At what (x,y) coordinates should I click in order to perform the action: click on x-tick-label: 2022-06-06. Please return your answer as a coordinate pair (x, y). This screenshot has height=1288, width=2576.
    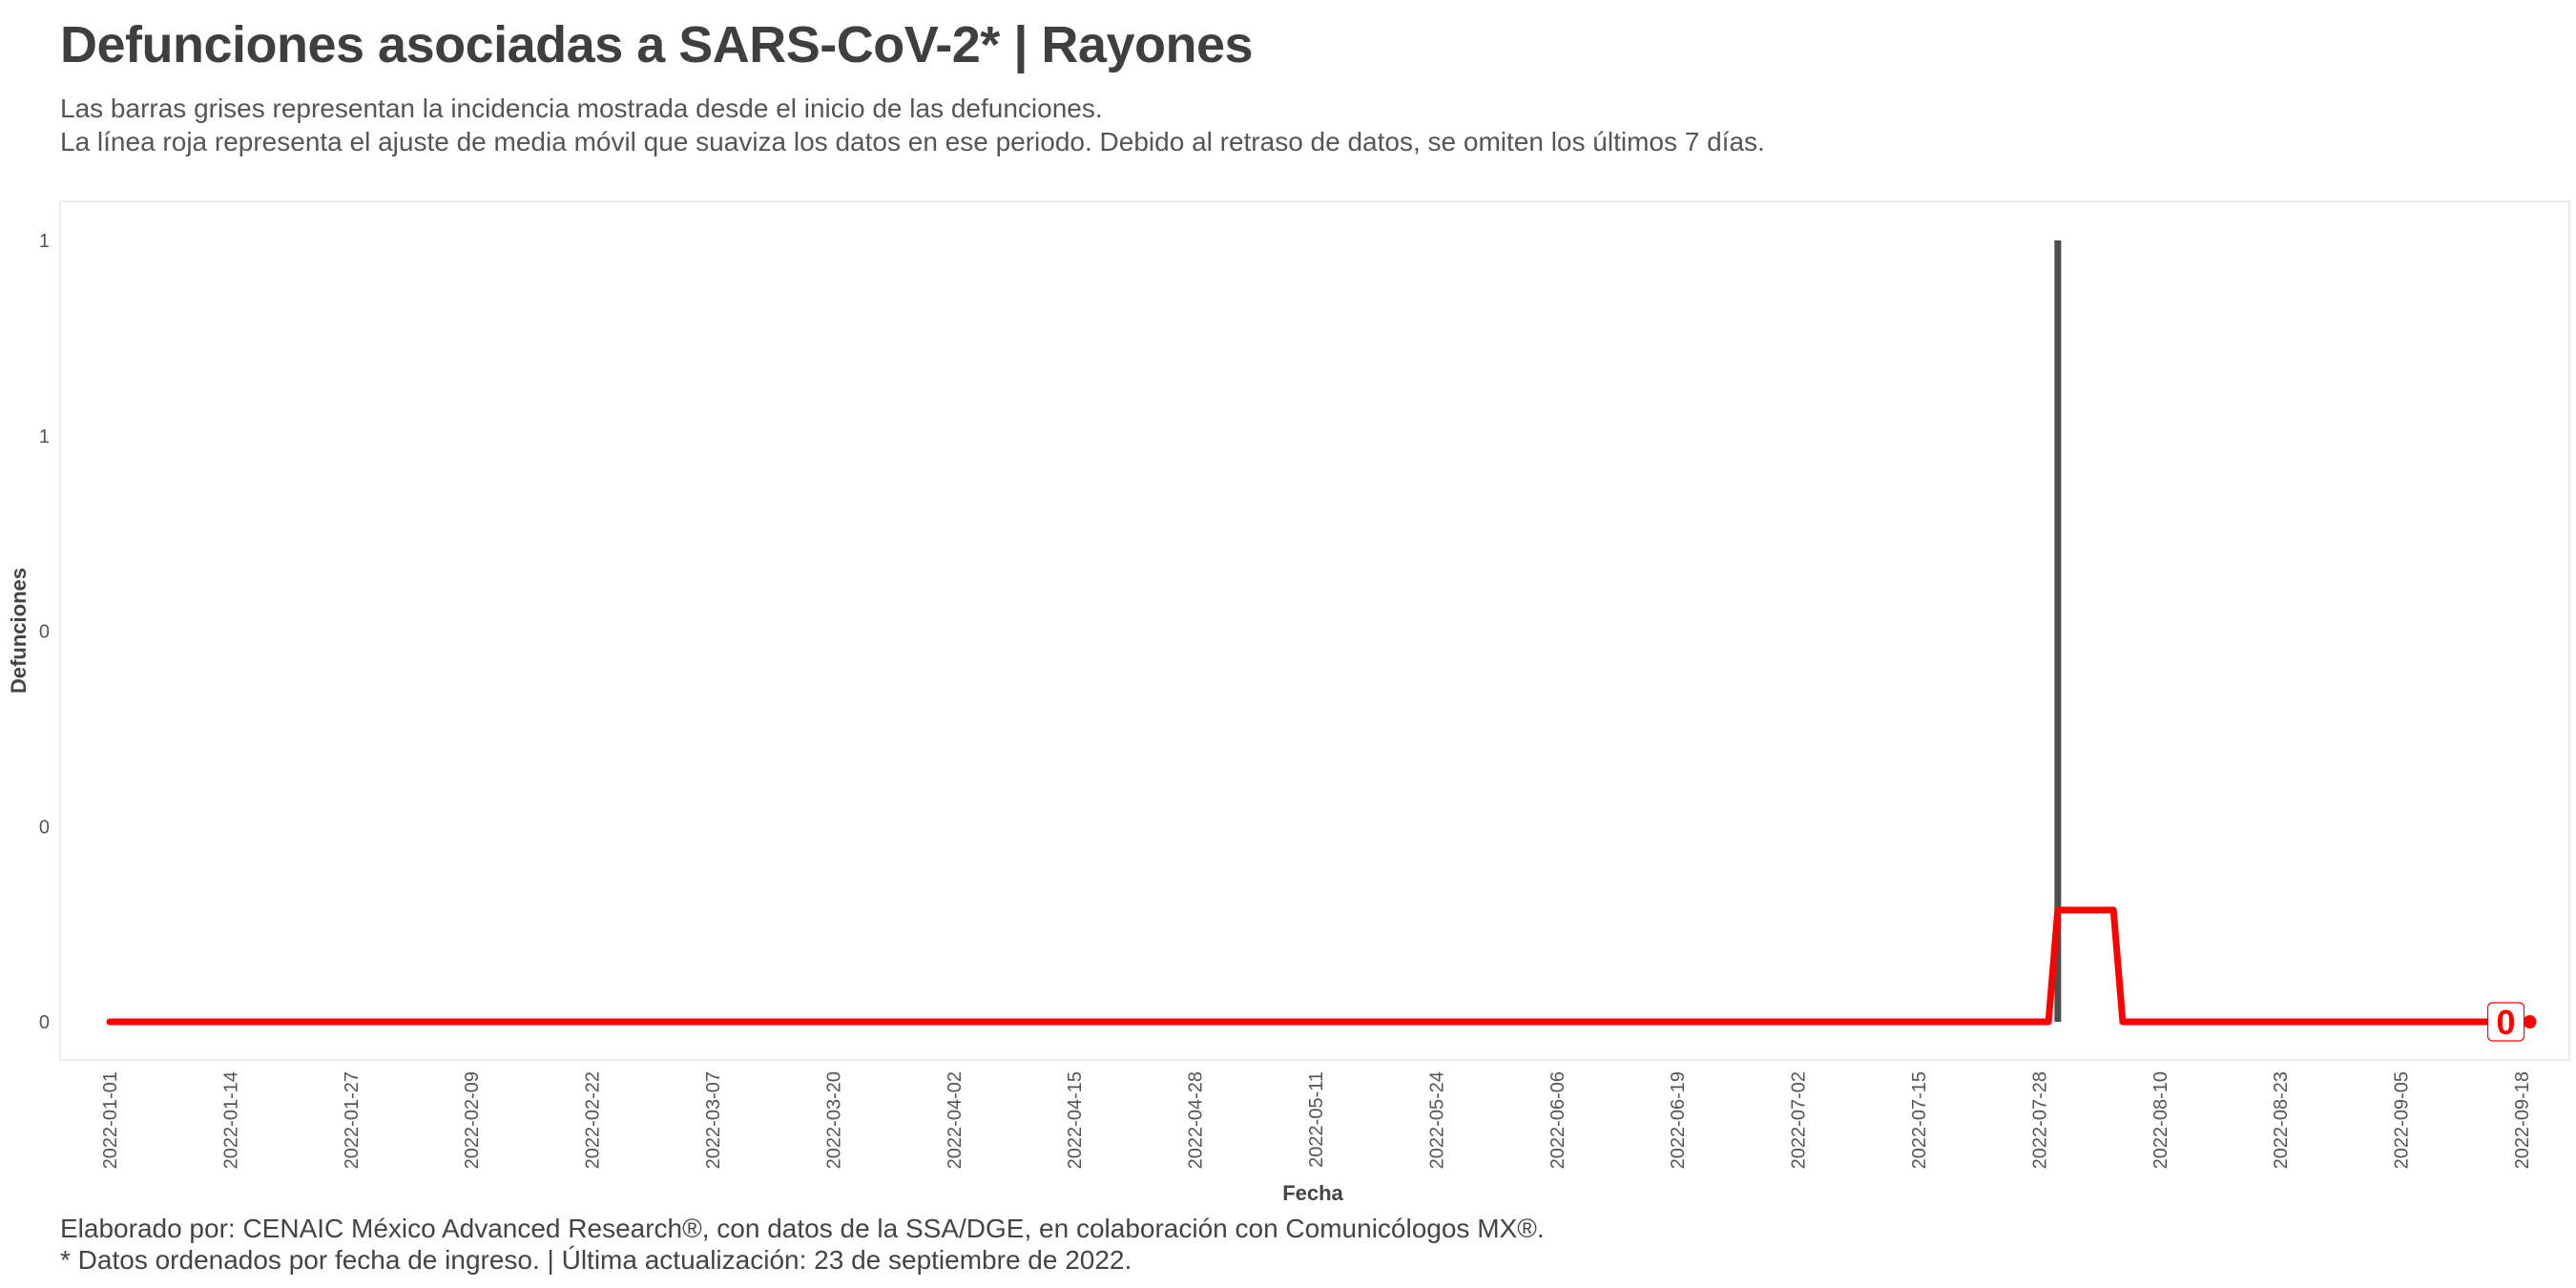
    Looking at the image, I should click on (1558, 1120).